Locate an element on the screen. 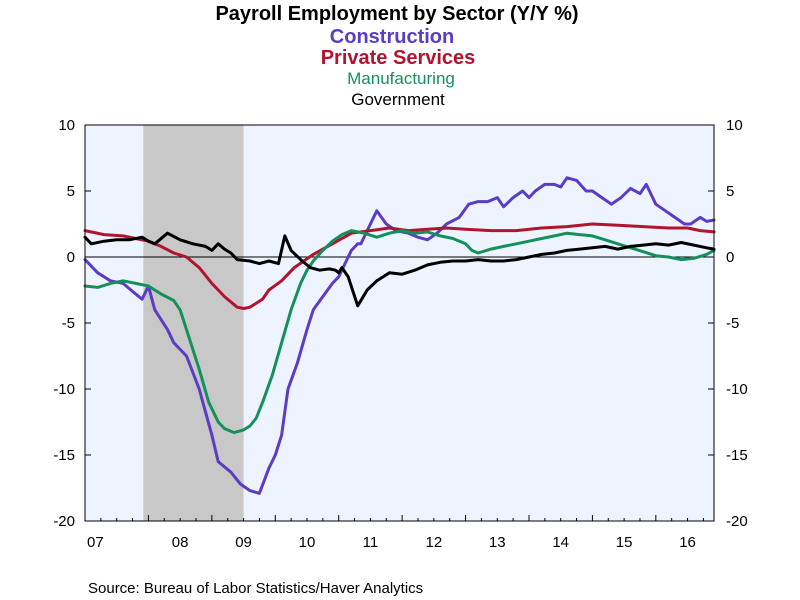 The image size is (800, 600). legend-construction: Construction is located at coordinates (392, 37).